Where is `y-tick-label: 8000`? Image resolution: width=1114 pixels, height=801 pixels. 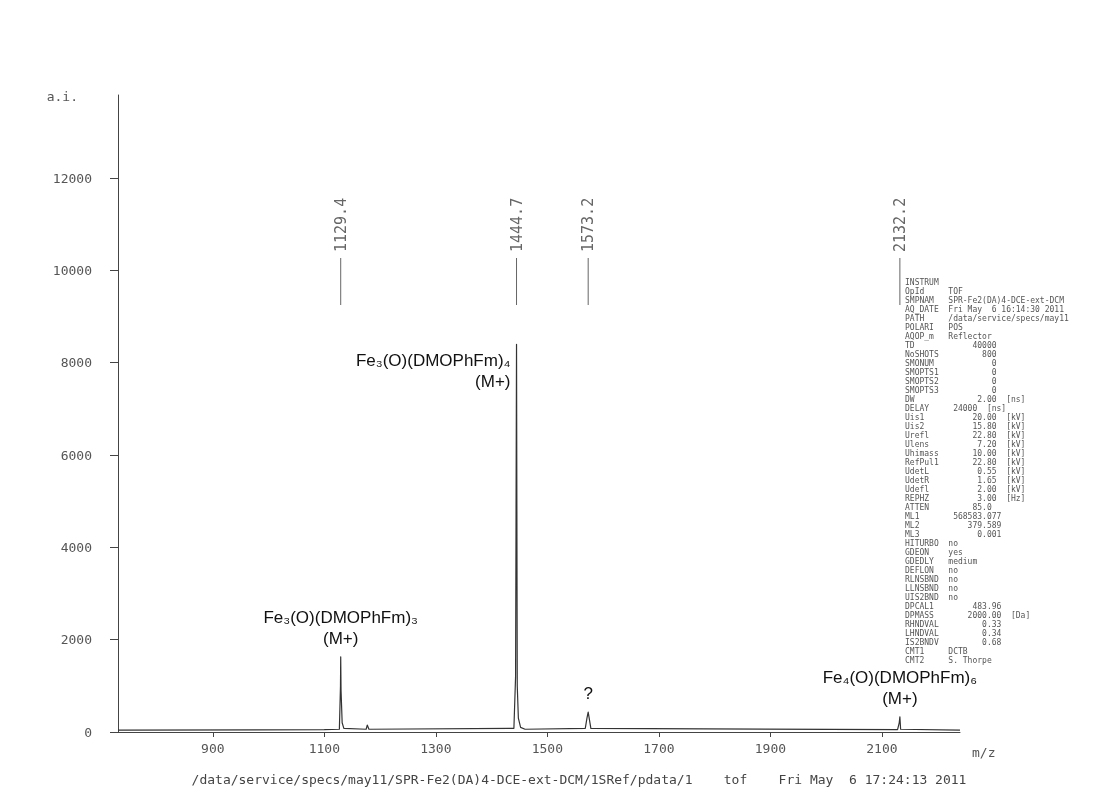
y-tick-label: 8000 is located at coordinates (76, 363).